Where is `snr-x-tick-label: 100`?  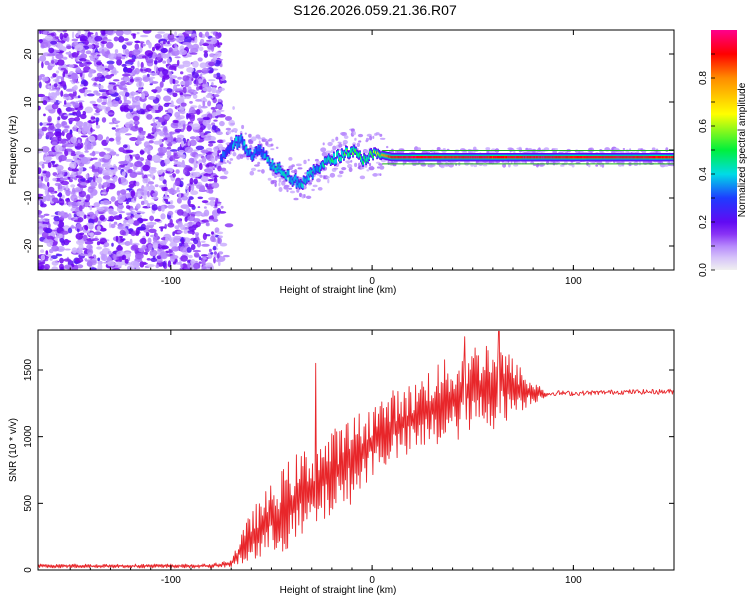 snr-x-tick-label: 100 is located at coordinates (573, 580).